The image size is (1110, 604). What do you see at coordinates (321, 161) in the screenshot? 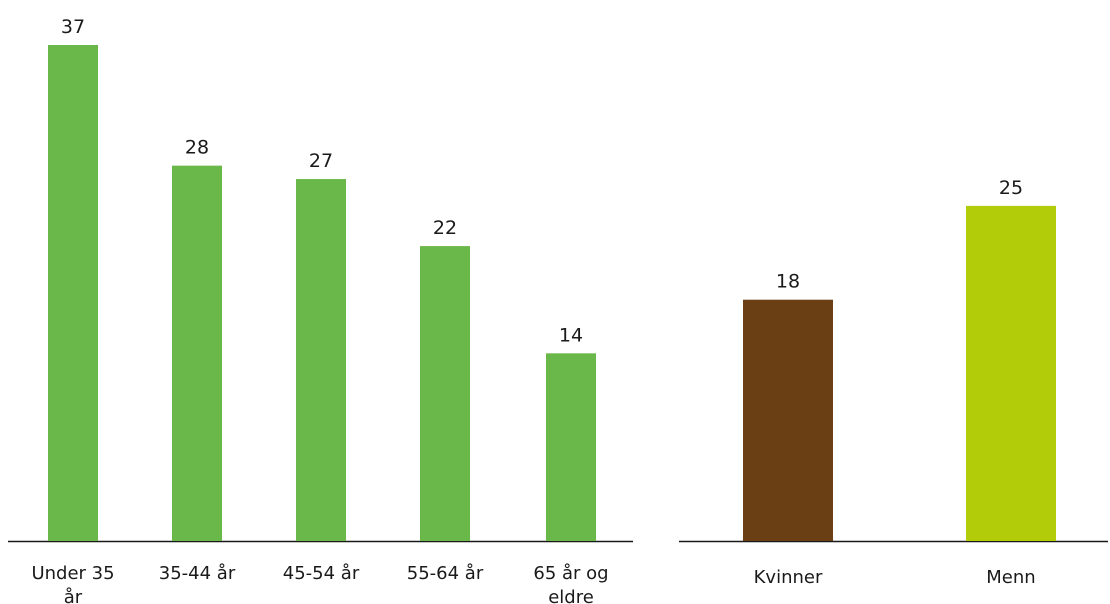
I see `age-value-label-3: 27` at bounding box center [321, 161].